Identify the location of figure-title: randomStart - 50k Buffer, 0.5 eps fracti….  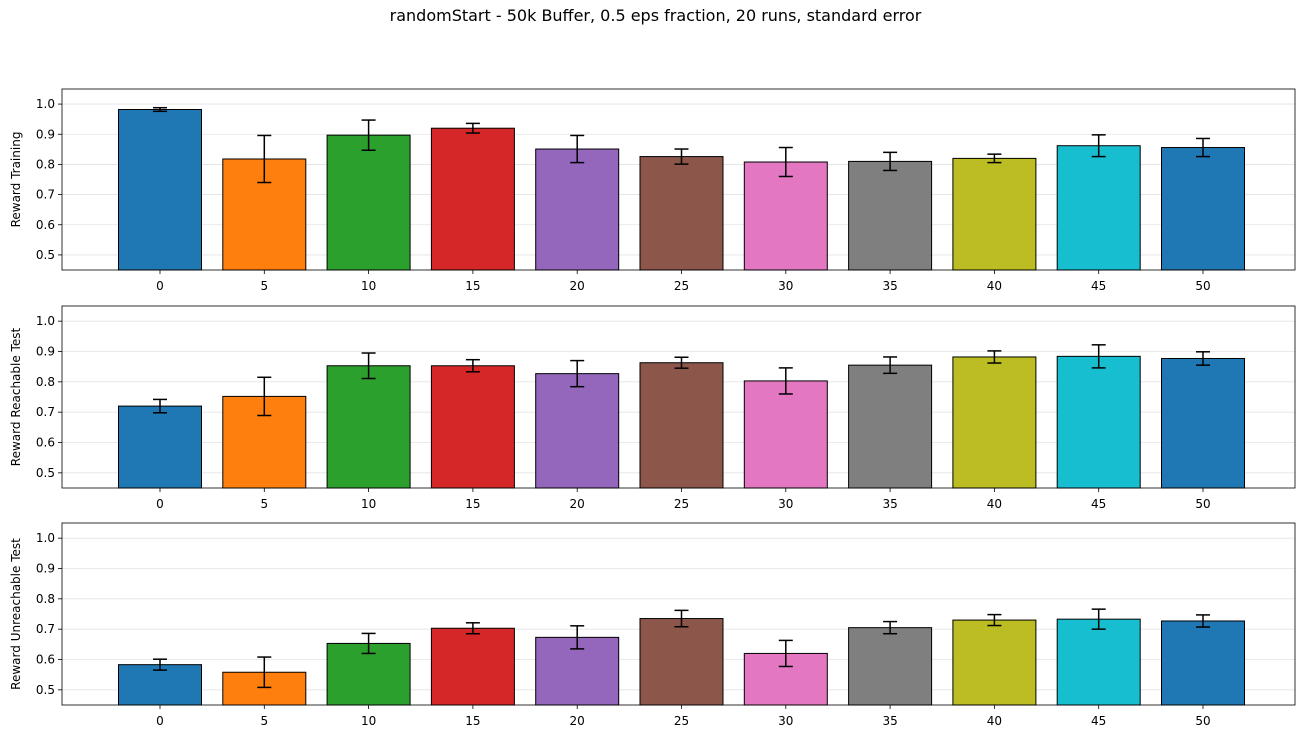
(655, 15).